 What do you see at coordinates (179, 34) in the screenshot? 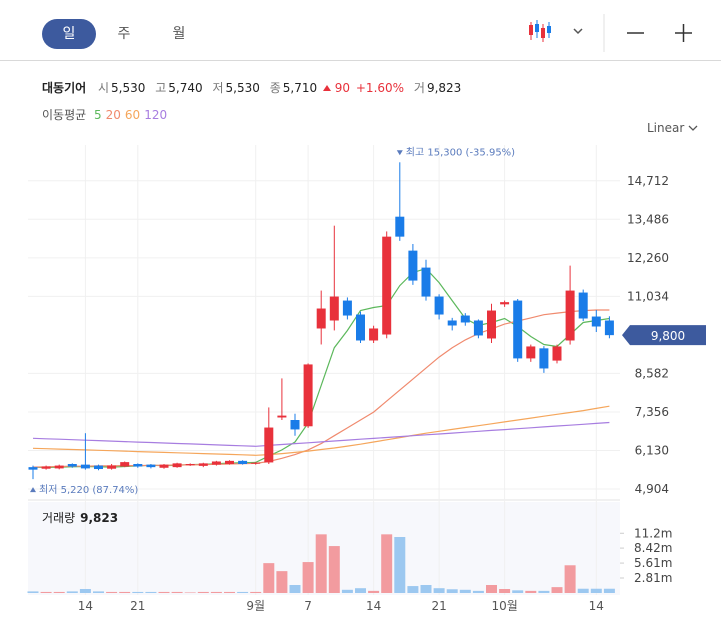
I see `period-tab: 월` at bounding box center [179, 34].